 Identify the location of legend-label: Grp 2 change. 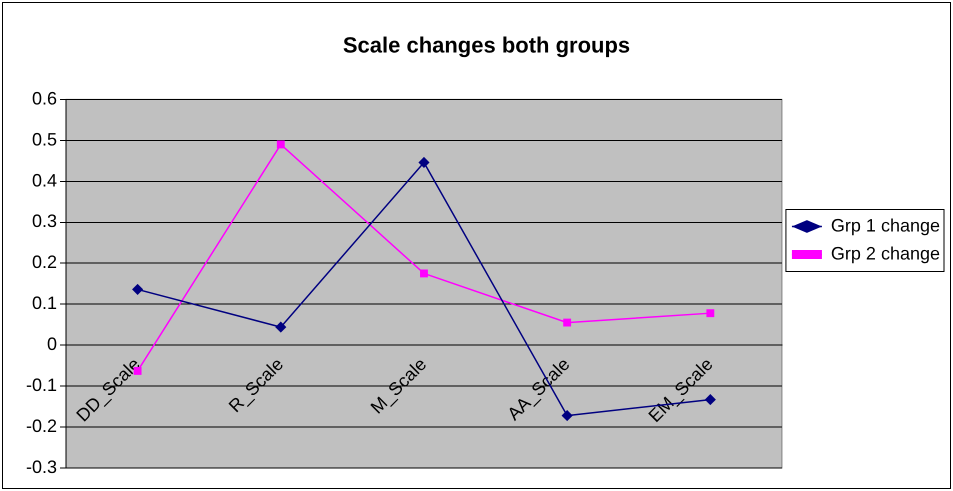
(885, 253).